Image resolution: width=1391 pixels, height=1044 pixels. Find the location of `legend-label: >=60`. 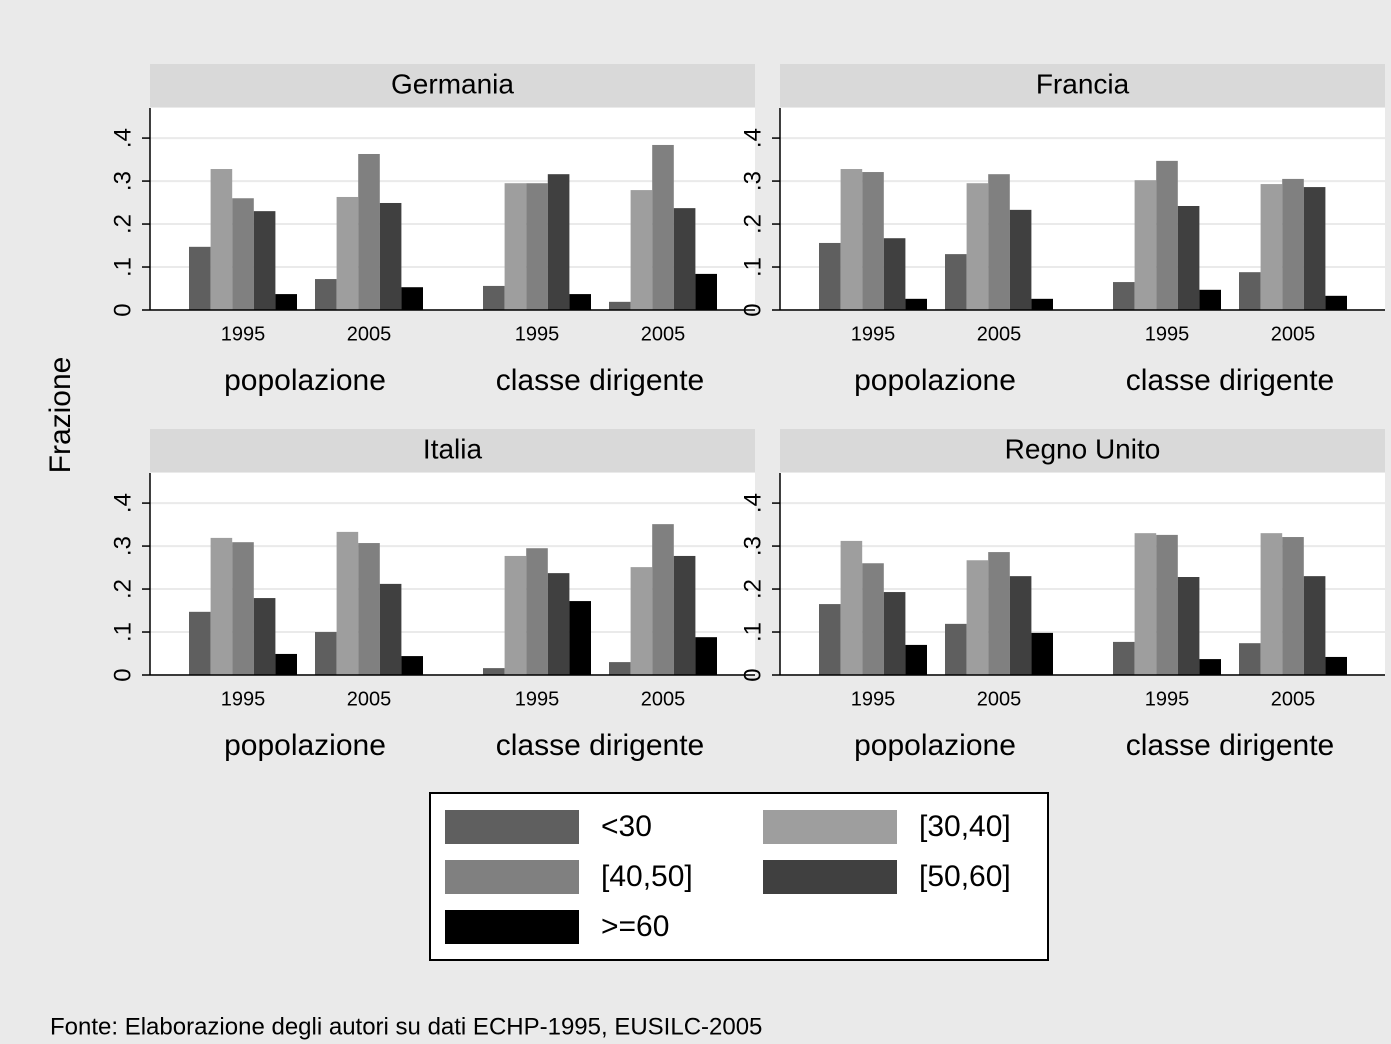

legend-label: >=60 is located at coordinates (635, 926).